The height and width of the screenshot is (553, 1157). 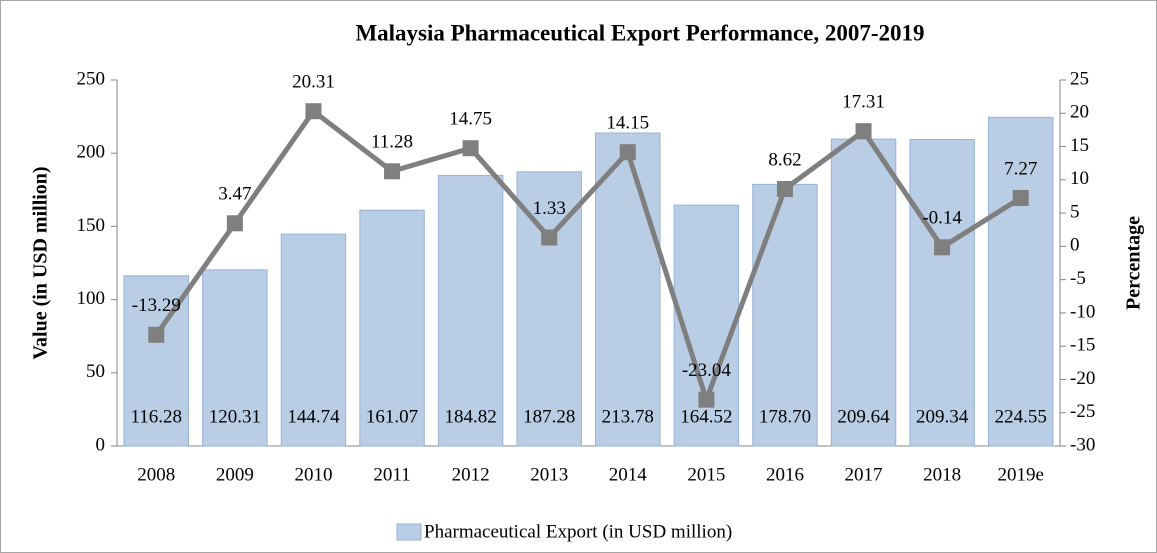 What do you see at coordinates (942, 474) in the screenshot?
I see `x-tick-label: 2018` at bounding box center [942, 474].